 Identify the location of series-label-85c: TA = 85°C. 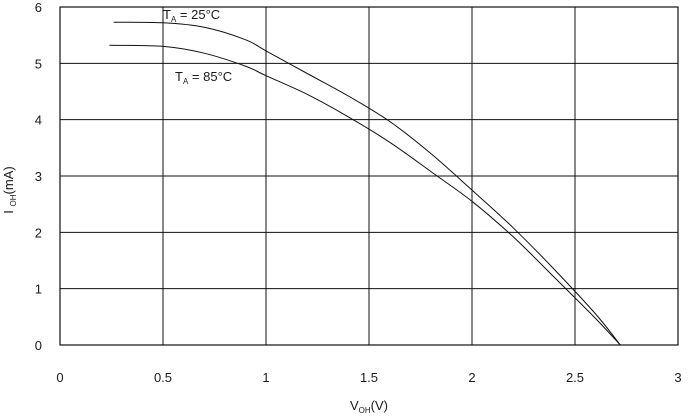
(203, 77).